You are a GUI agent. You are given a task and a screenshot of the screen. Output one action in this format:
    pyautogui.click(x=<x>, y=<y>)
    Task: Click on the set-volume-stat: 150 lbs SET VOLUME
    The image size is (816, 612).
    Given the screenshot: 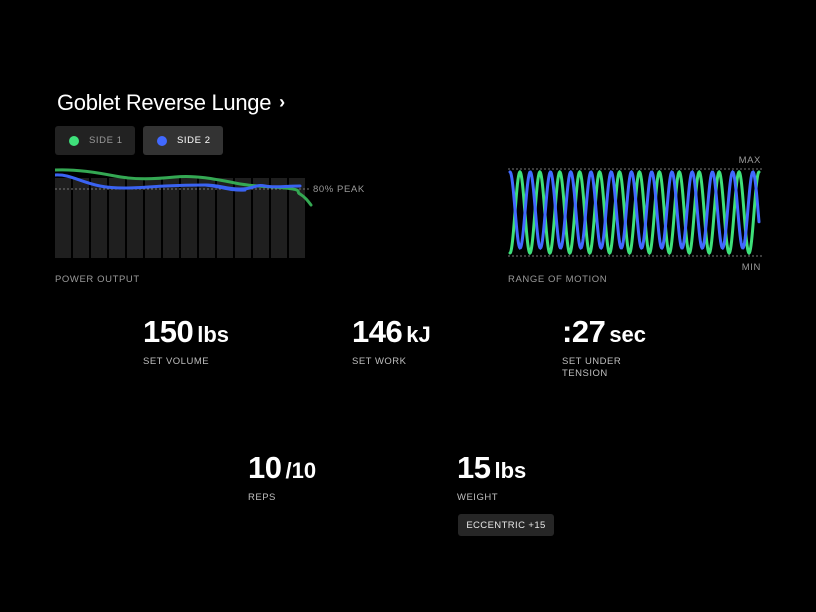 What is the action you would take?
    pyautogui.click(x=186, y=342)
    